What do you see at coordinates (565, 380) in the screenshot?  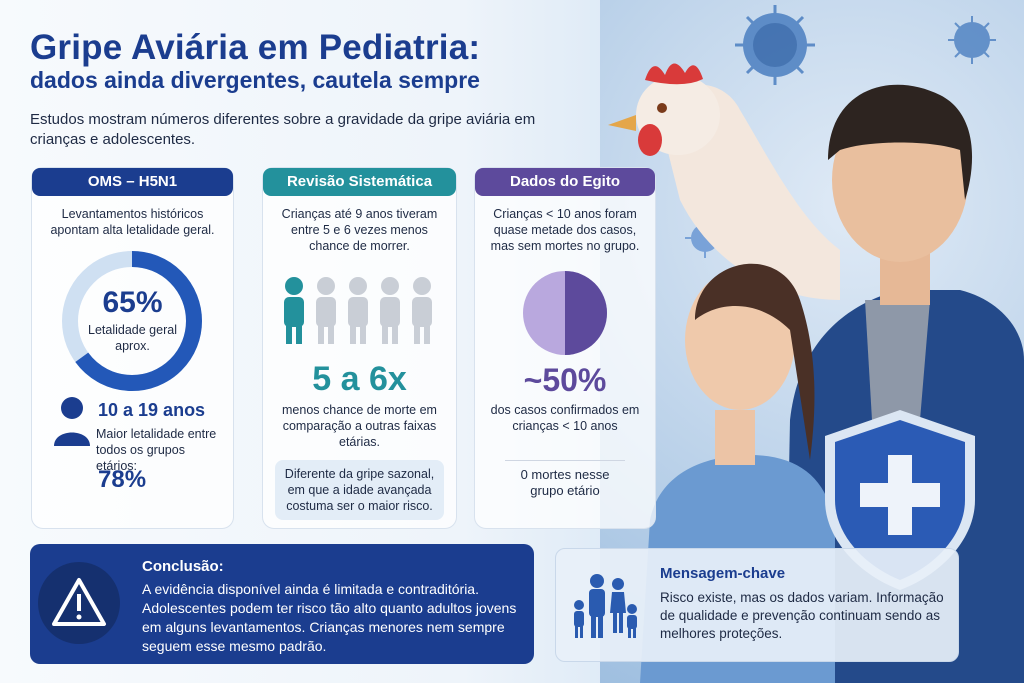 I see `egypt-big-value: ~50%` at bounding box center [565, 380].